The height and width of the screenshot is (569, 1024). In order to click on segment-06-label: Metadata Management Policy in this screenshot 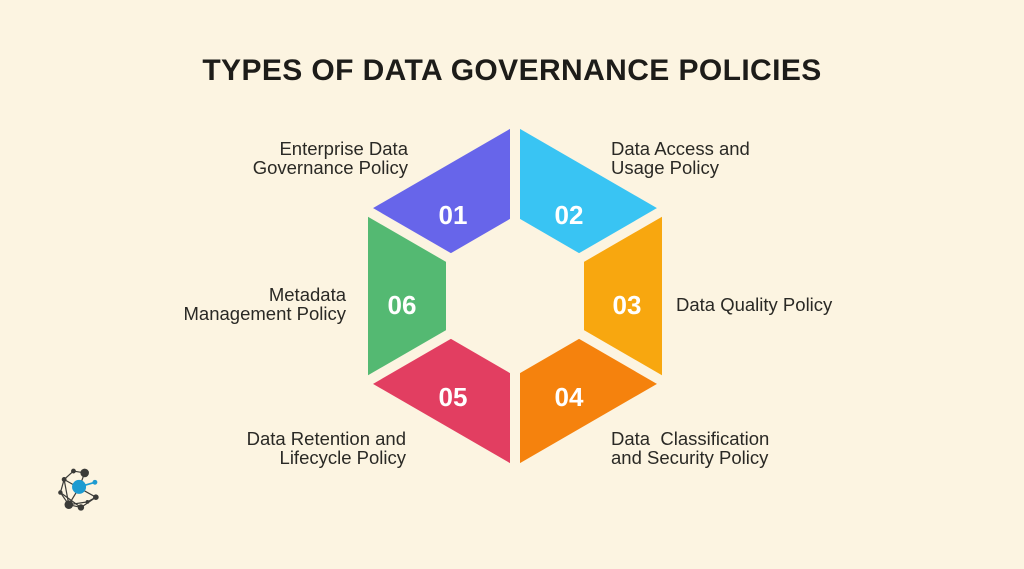, I will do `click(264, 304)`.